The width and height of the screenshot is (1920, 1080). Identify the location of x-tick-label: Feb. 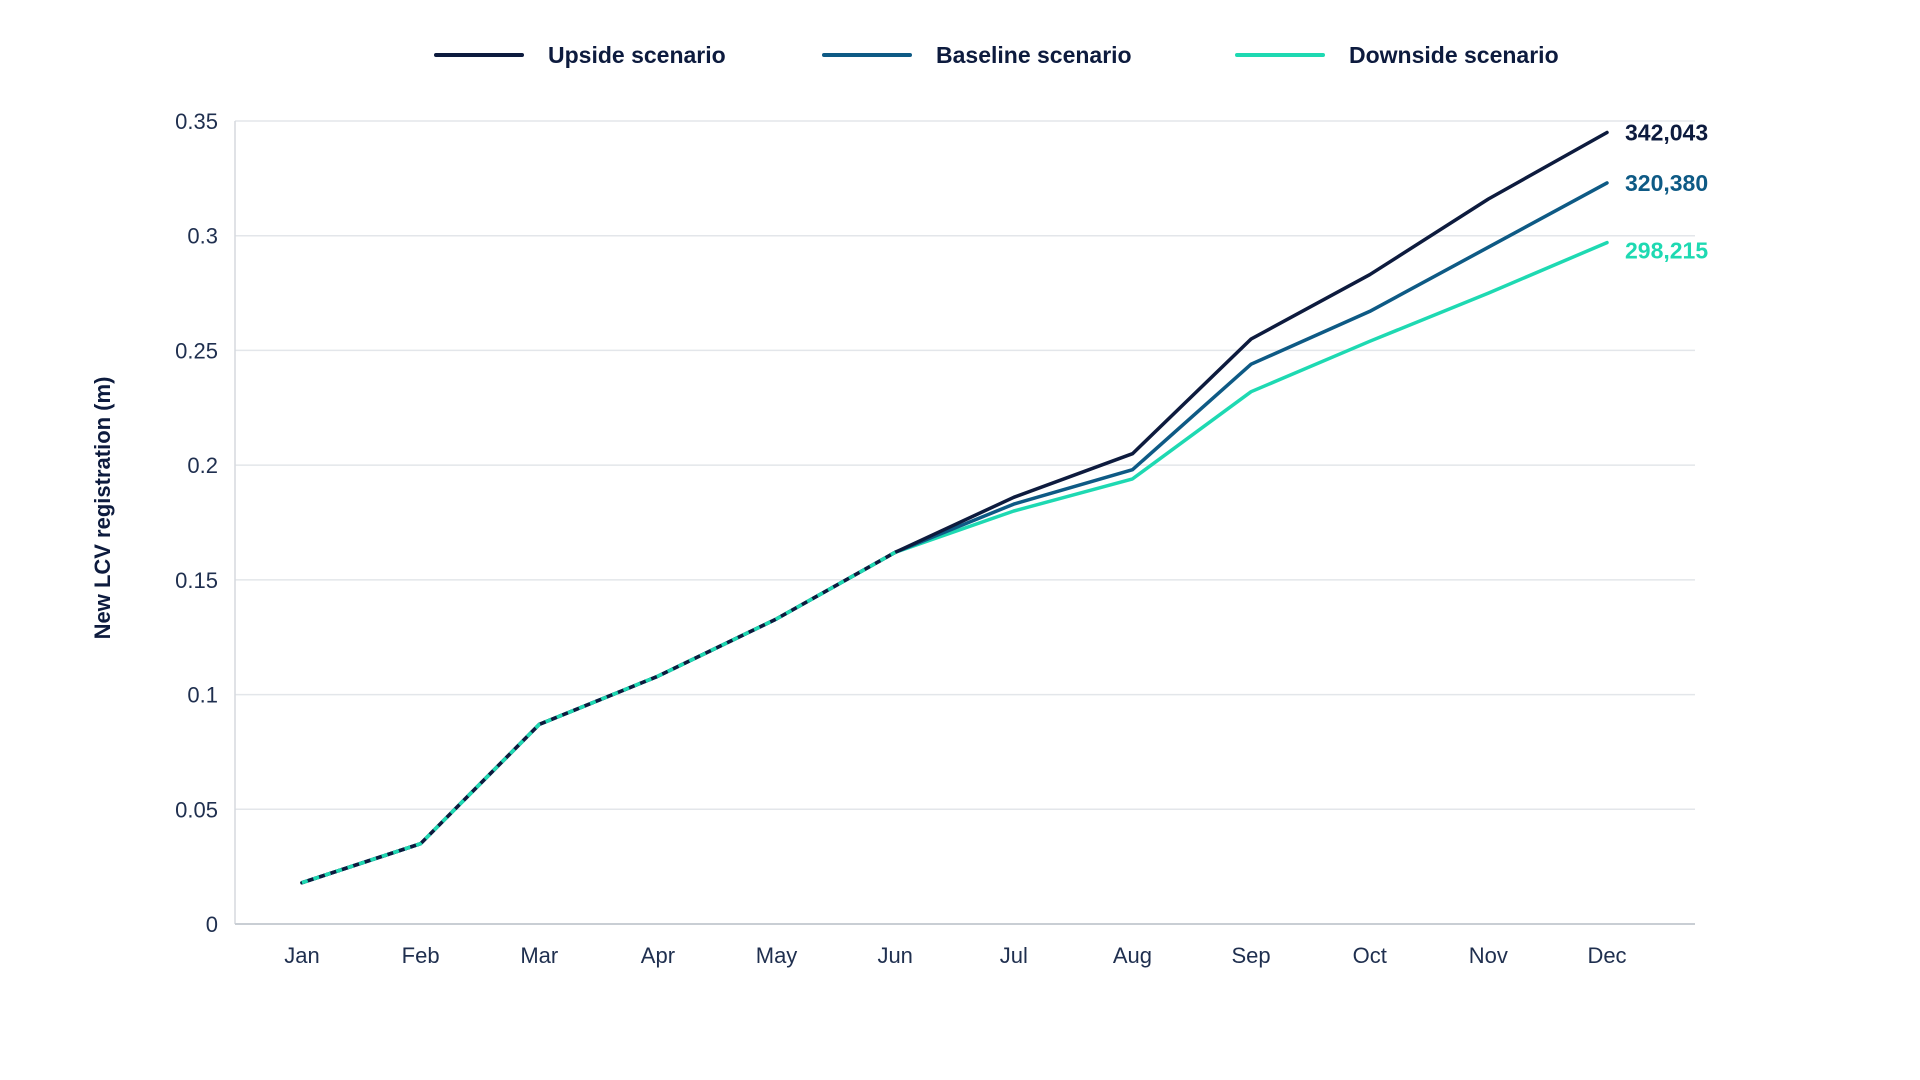
(421, 955).